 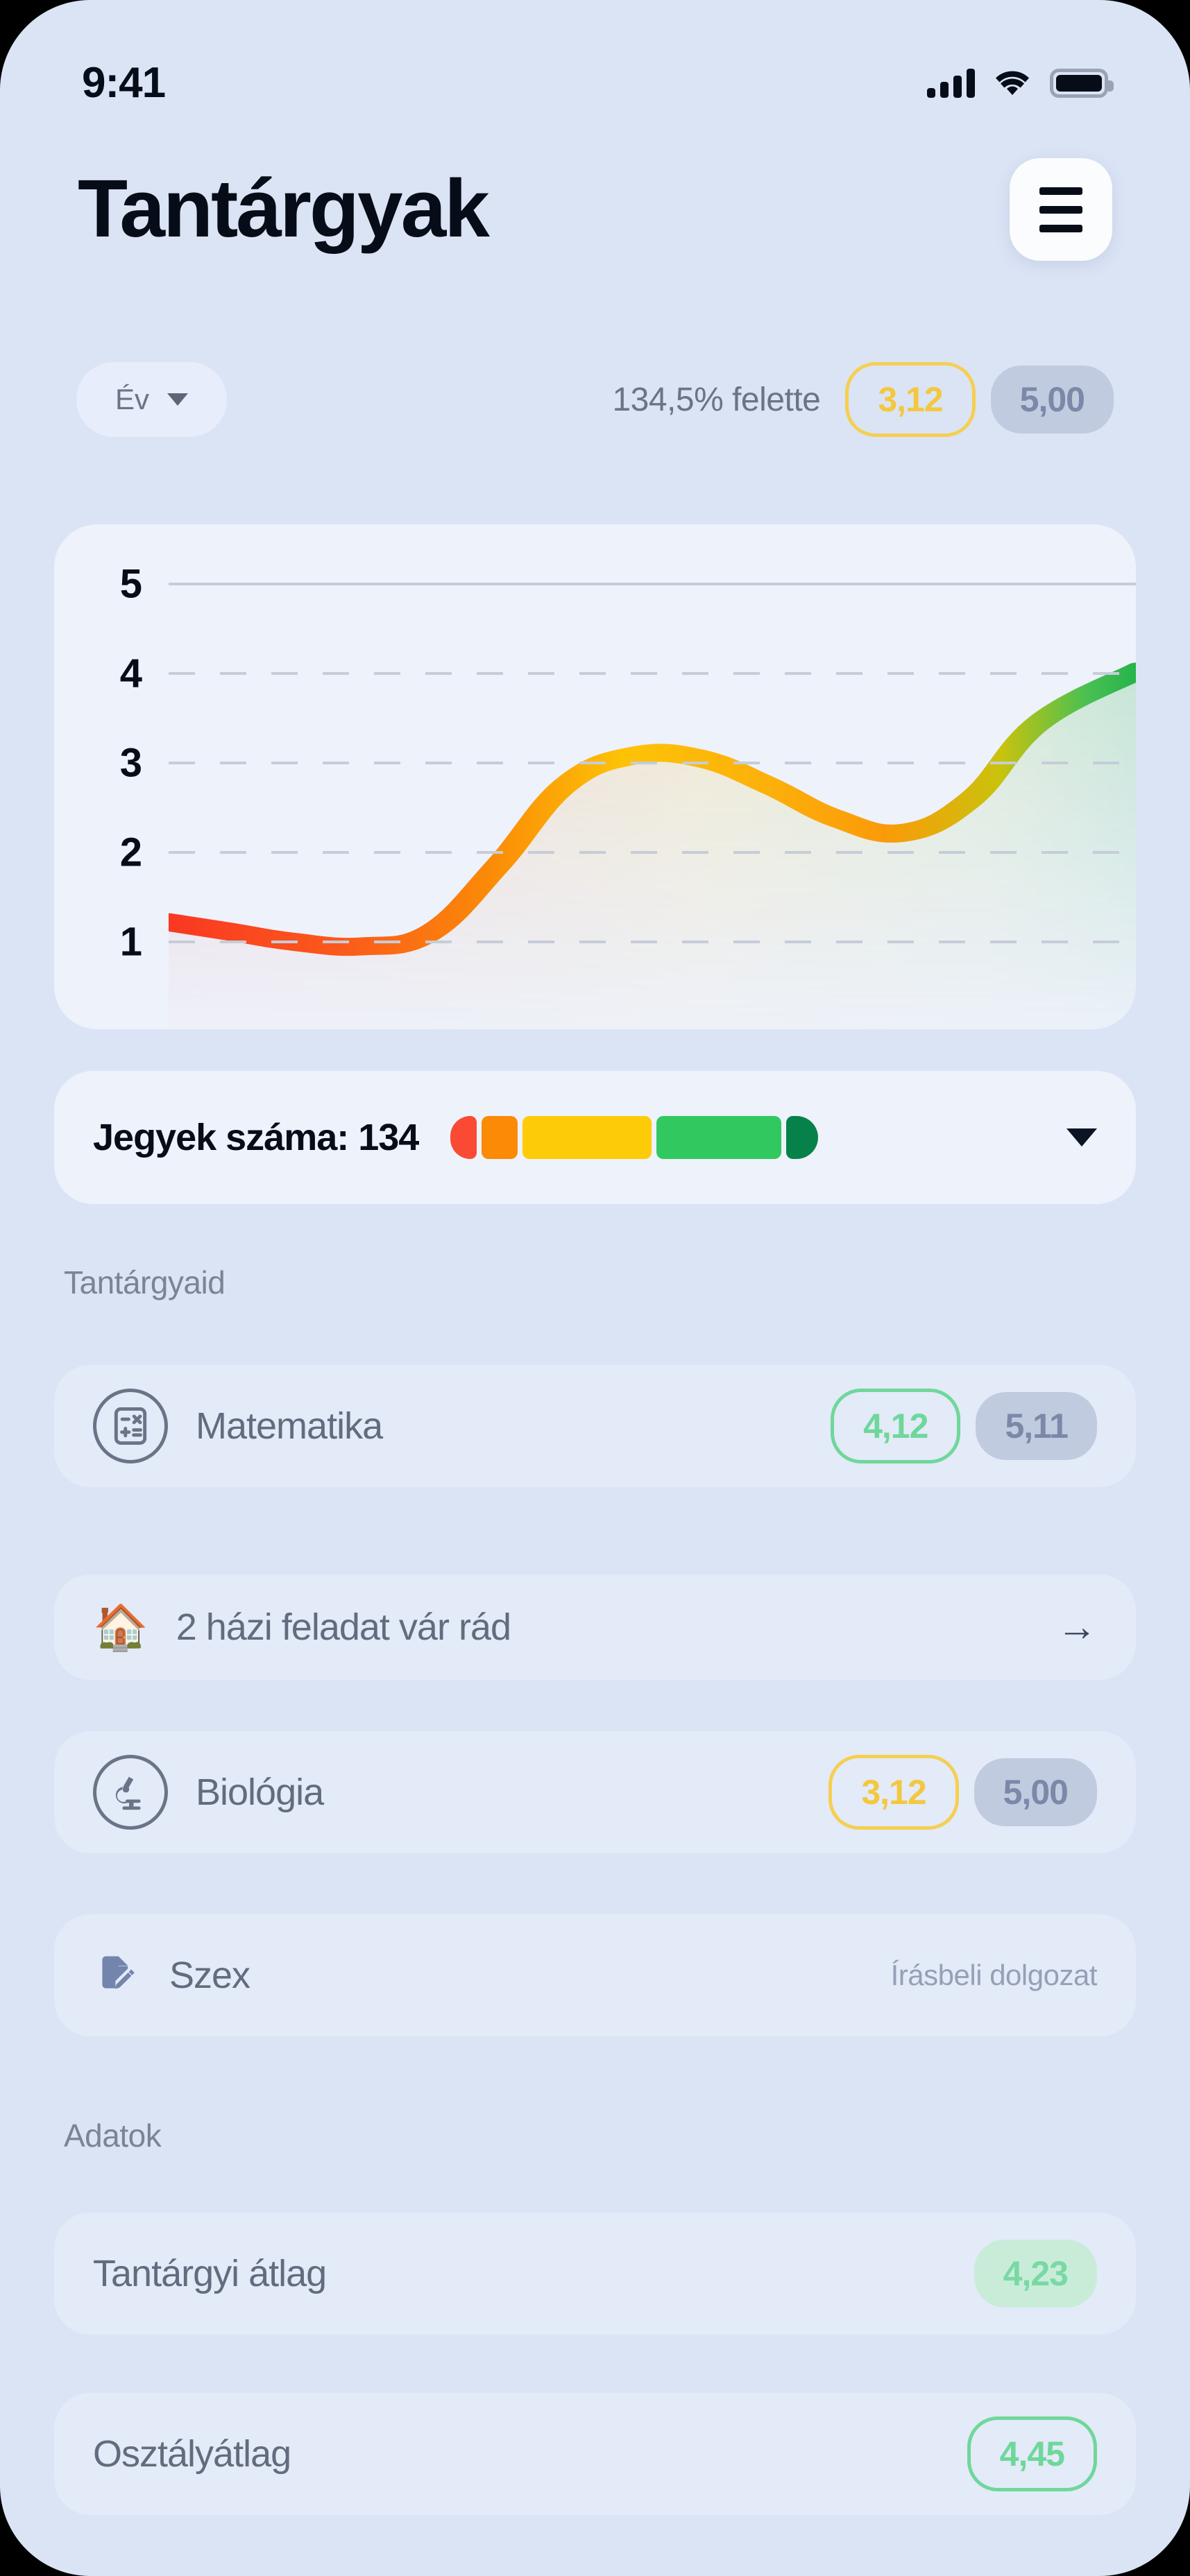 What do you see at coordinates (117, 1975) in the screenshot?
I see `document-edit-icon` at bounding box center [117, 1975].